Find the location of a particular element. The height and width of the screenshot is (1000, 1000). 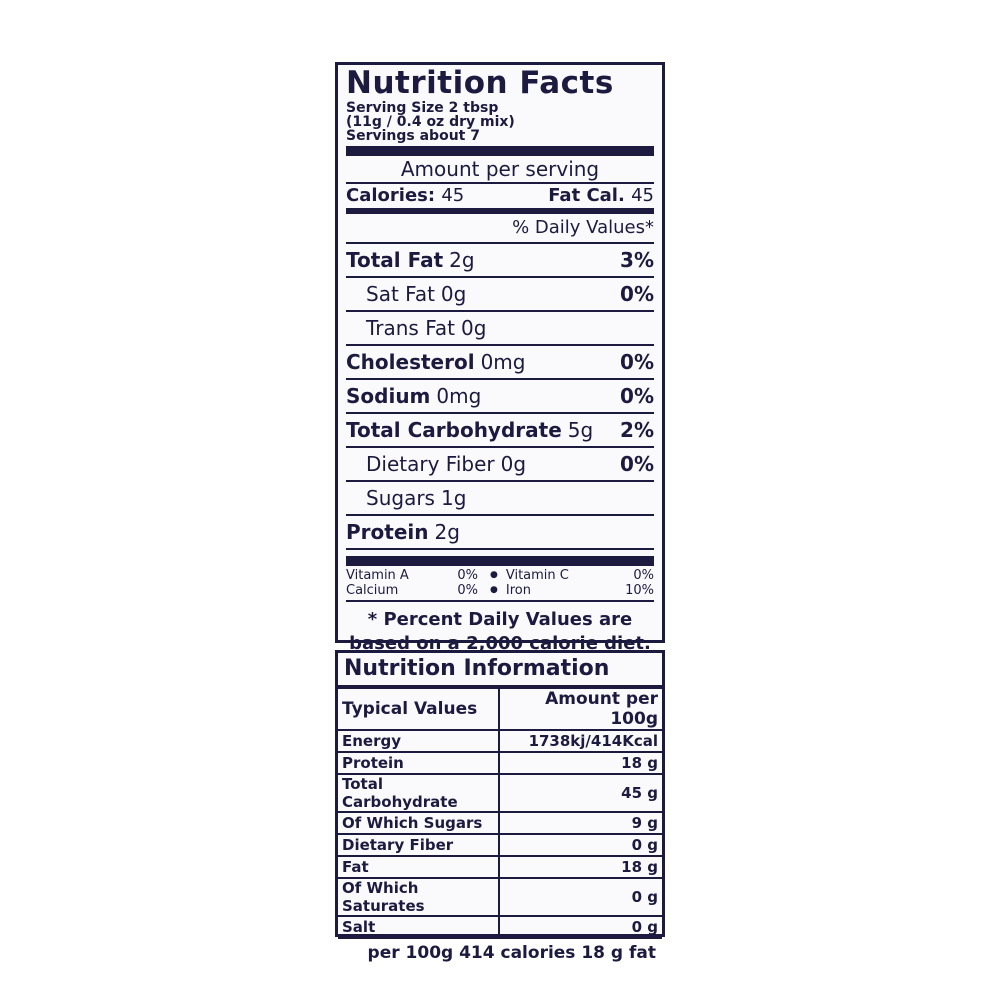

vitamin-line: Vitamin A 0% ● Vitamin C 0% is located at coordinates (500, 575).